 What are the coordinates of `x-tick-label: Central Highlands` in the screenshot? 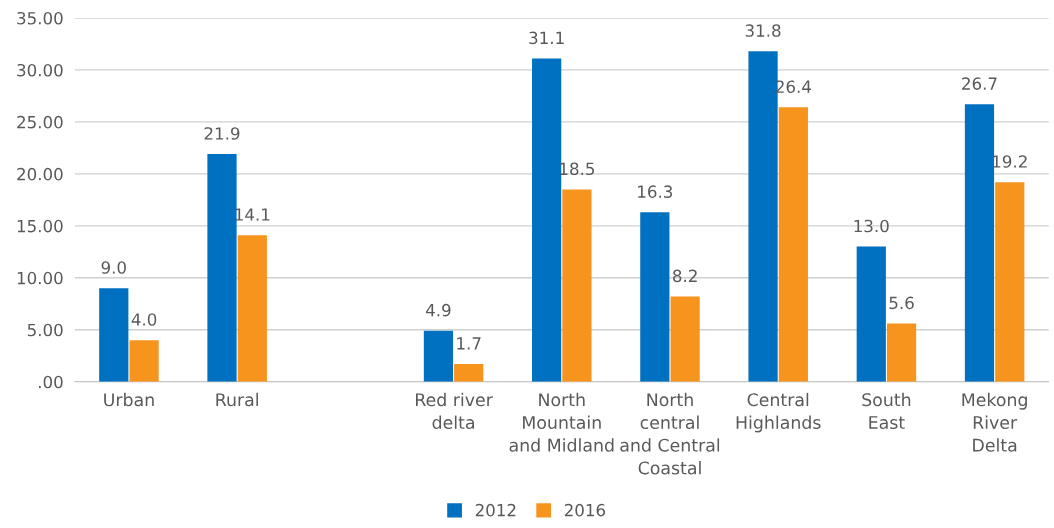 It's located at (778, 412).